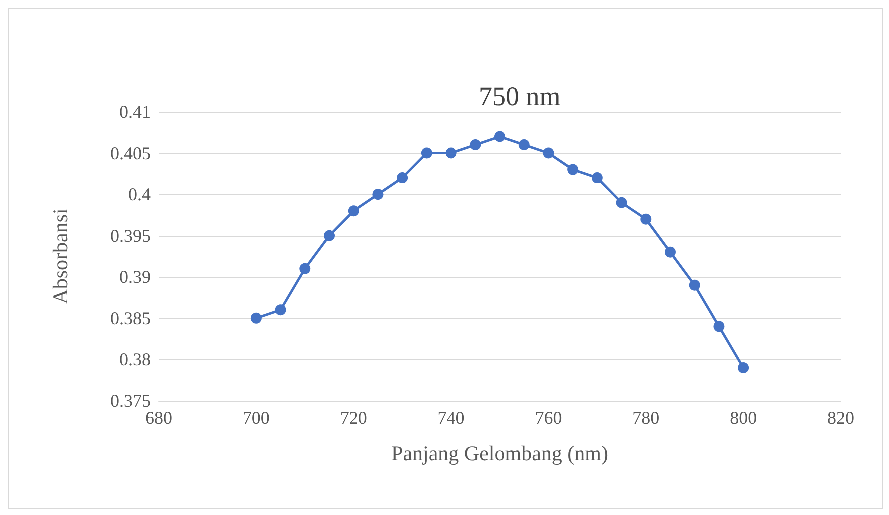  What do you see at coordinates (520, 97) in the screenshot?
I see `text: 750 nm` at bounding box center [520, 97].